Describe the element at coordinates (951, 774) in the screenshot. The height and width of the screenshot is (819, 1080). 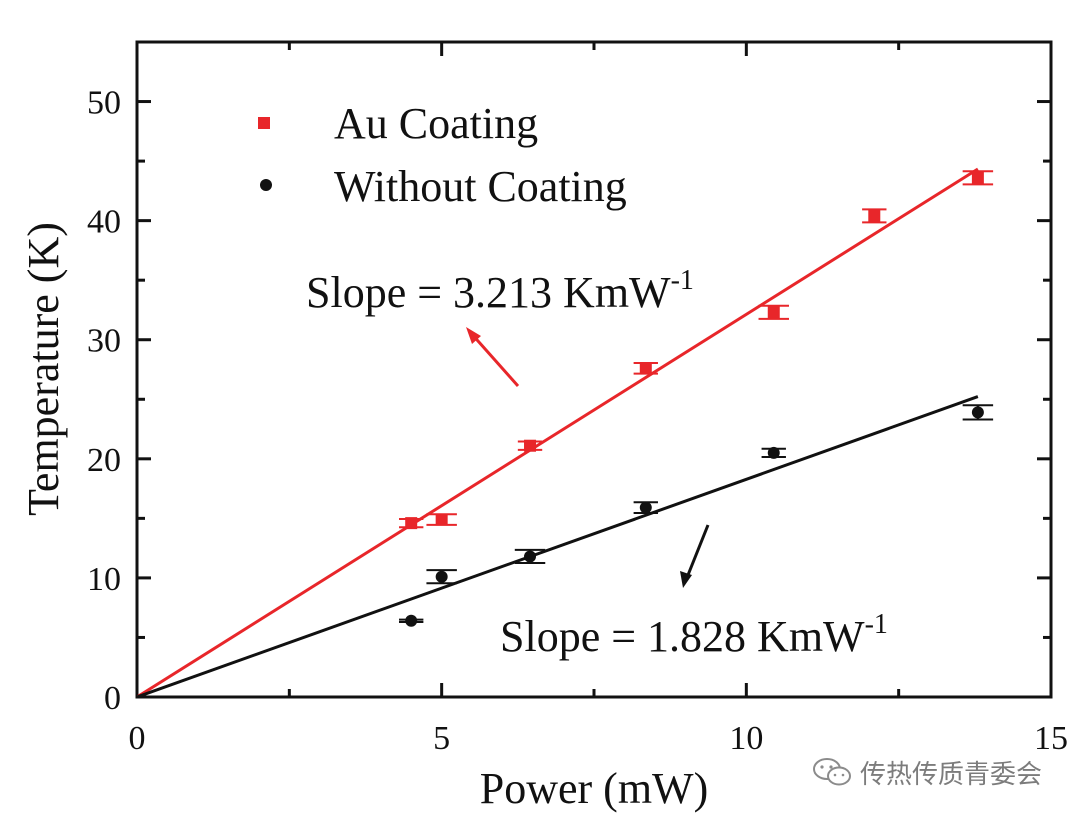
I see `watermark-text: 传热传质青委会` at that location.